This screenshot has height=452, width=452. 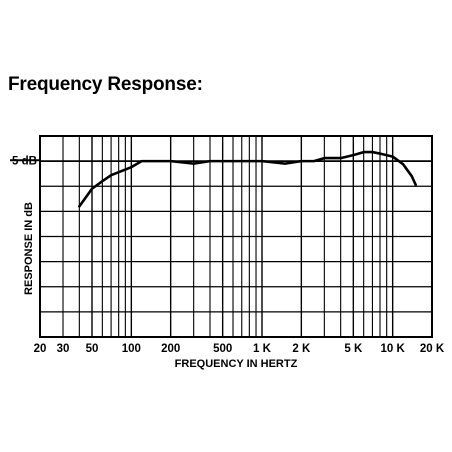 I want to click on response-curve, so click(x=247, y=179).